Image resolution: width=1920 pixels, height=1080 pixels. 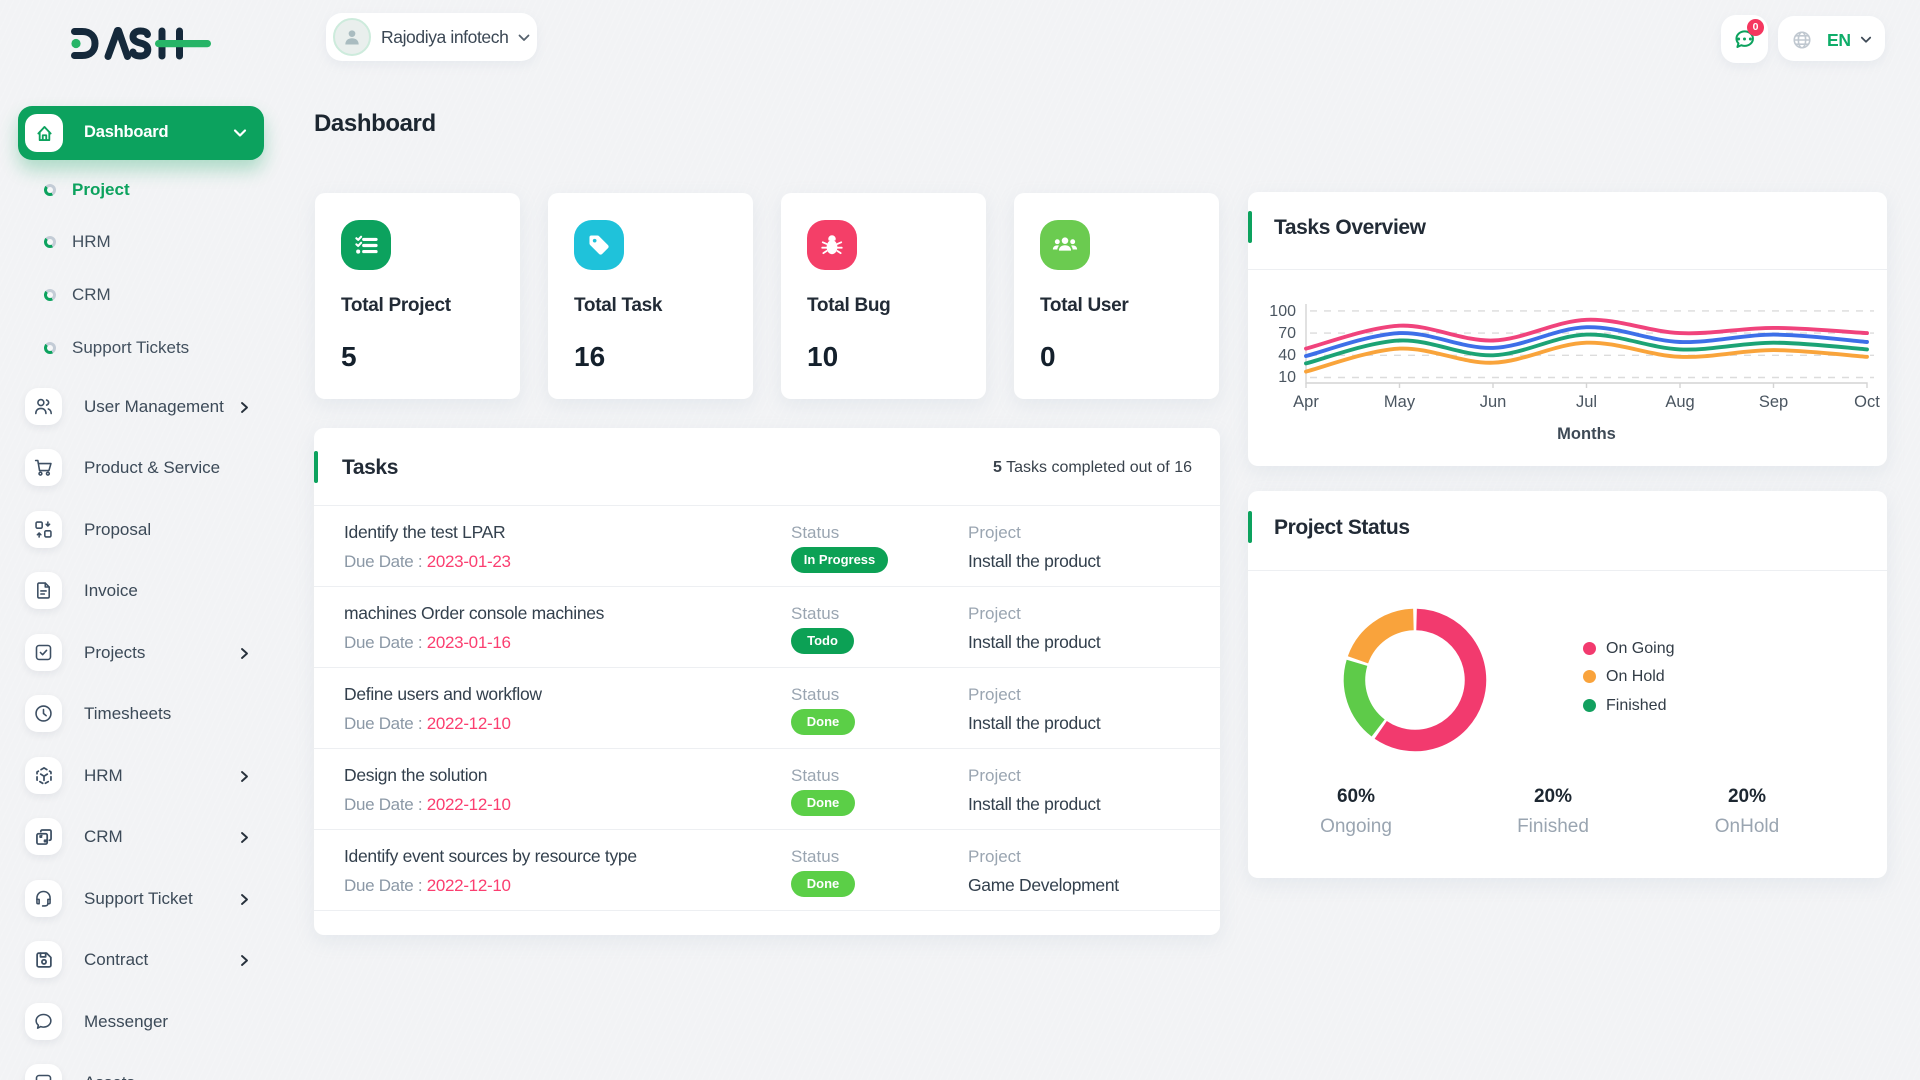 I want to click on svg-text: May, so click(x=1400, y=402).